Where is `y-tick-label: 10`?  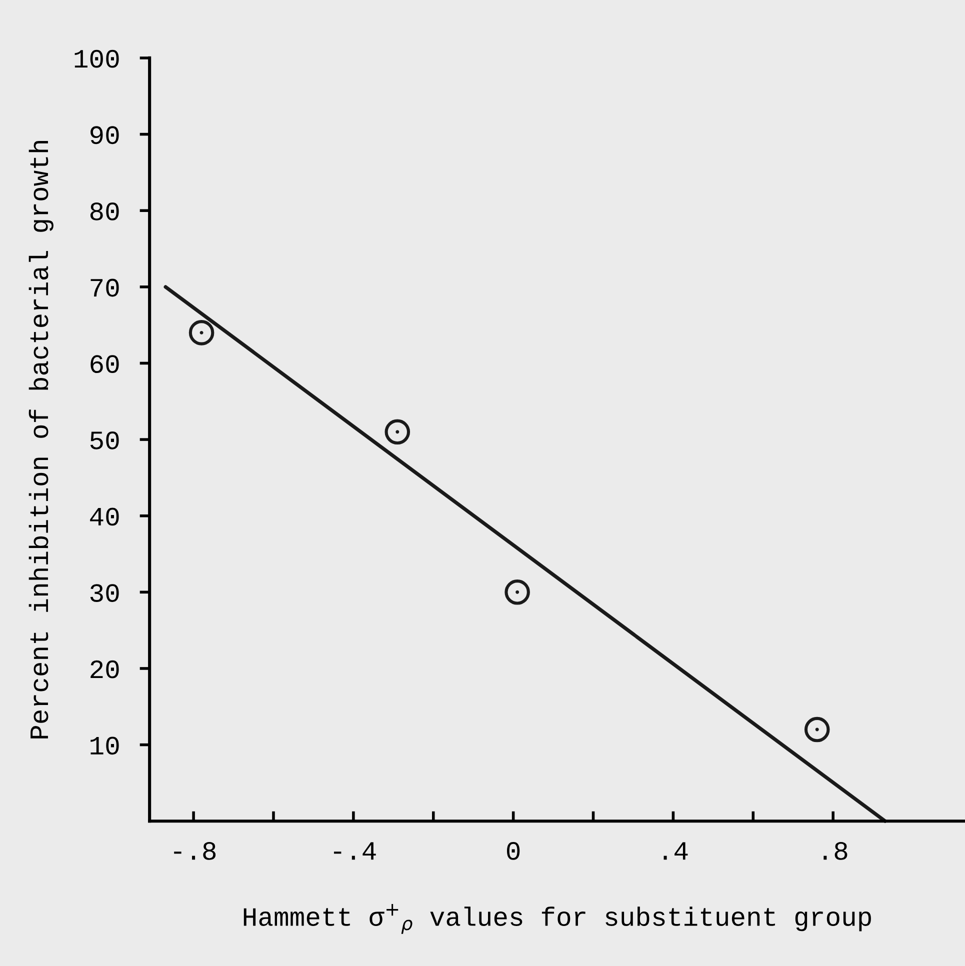 y-tick-label: 10 is located at coordinates (104, 745).